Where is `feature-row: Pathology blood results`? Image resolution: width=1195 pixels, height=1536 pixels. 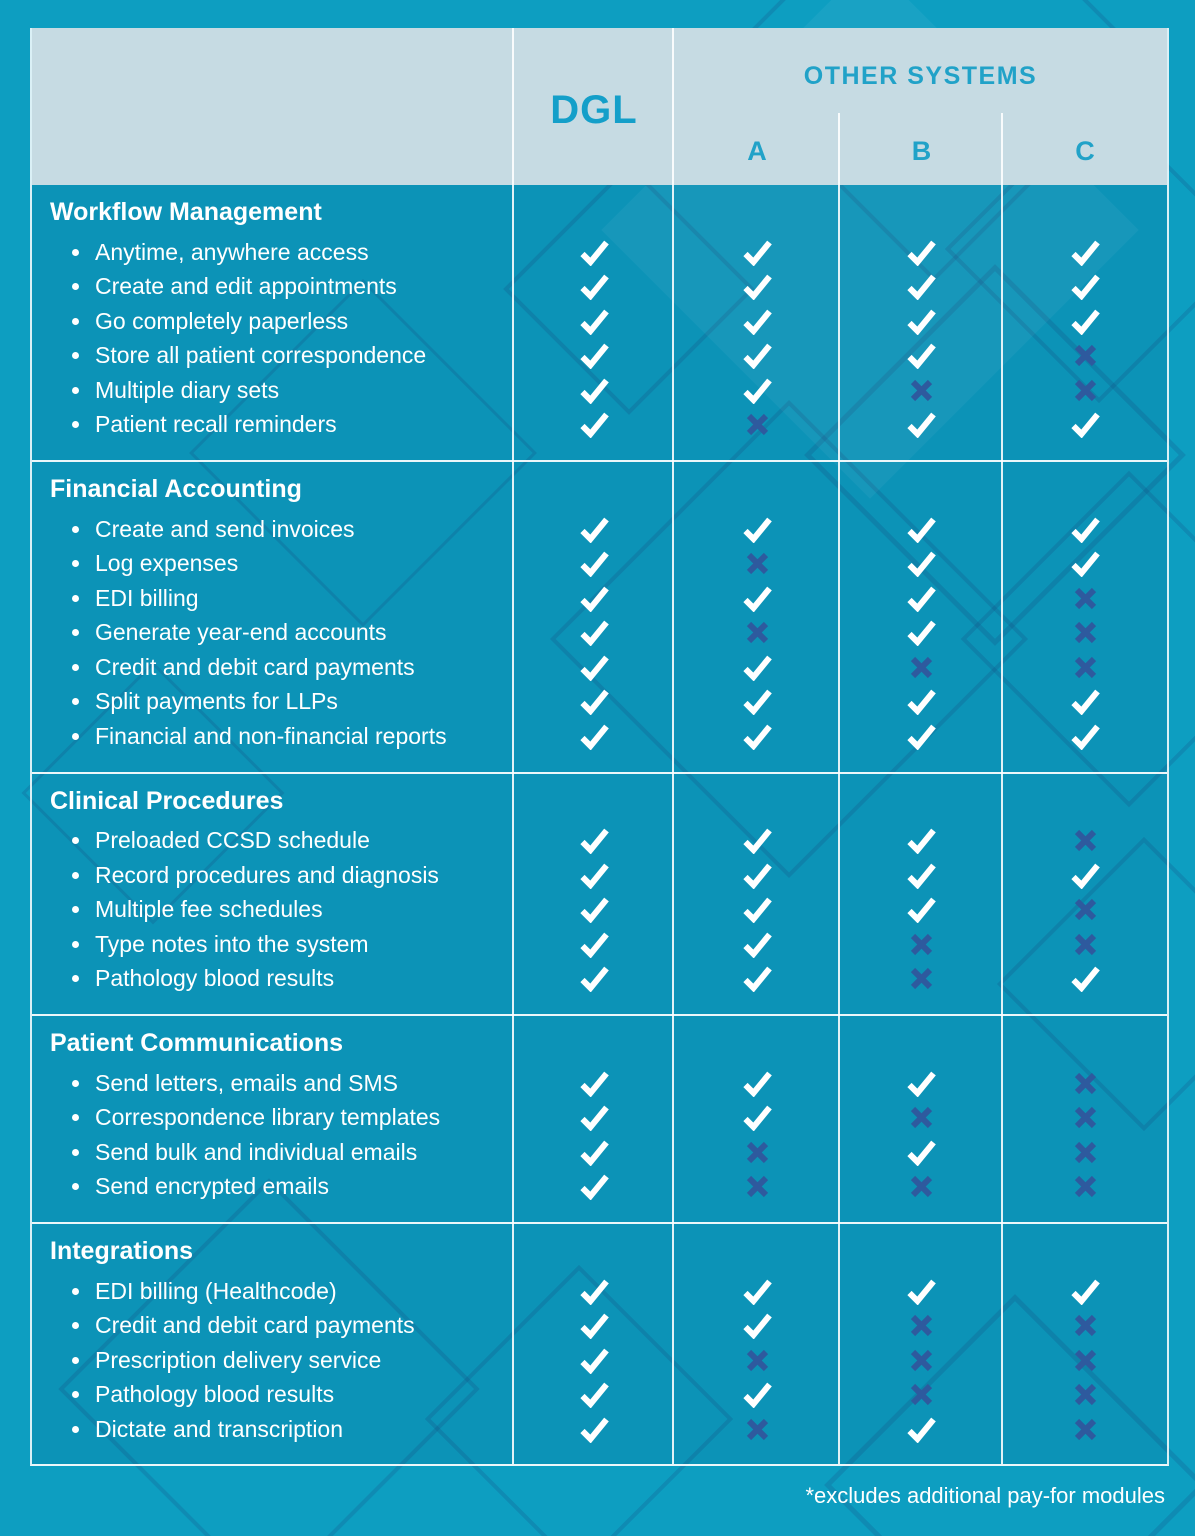
feature-row: Pathology blood results is located at coordinates (599, 1395).